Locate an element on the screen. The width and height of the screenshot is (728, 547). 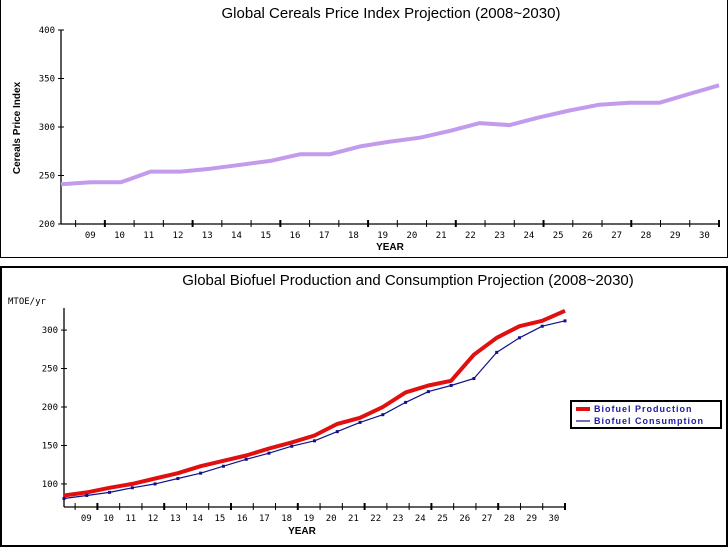
legend-box is located at coordinates (646, 414).